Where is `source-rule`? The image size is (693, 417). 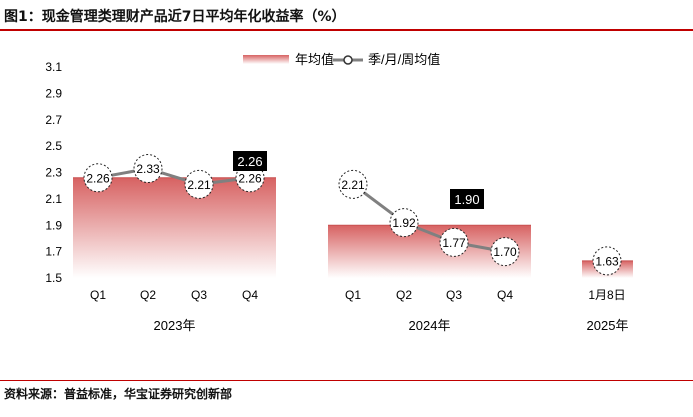 source-rule is located at coordinates (346, 380).